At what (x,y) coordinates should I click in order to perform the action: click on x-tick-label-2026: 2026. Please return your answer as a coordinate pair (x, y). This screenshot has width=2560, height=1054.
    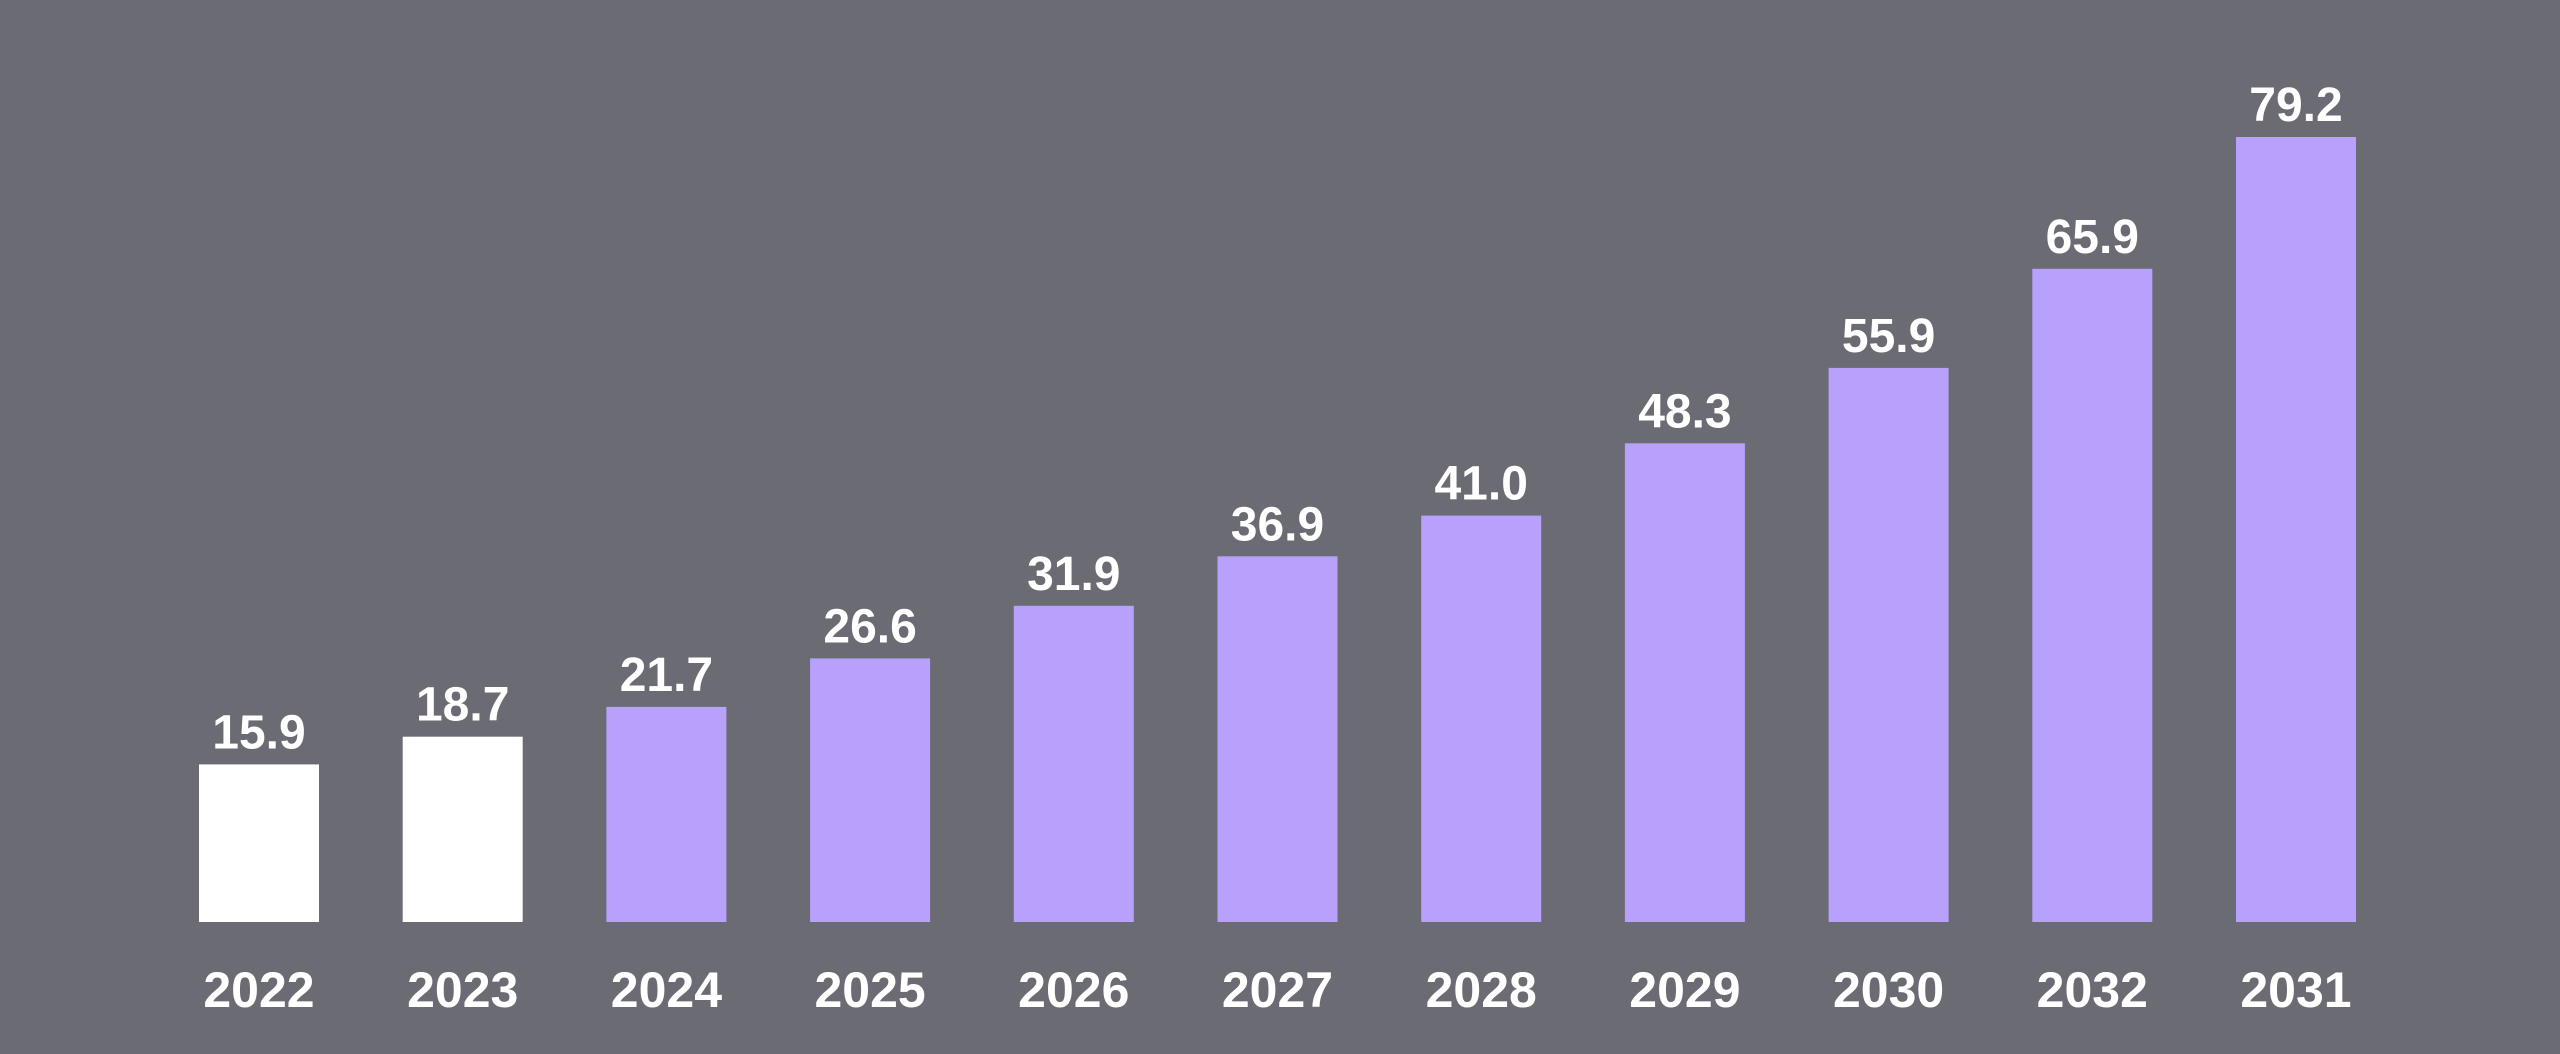
    Looking at the image, I should click on (1073, 990).